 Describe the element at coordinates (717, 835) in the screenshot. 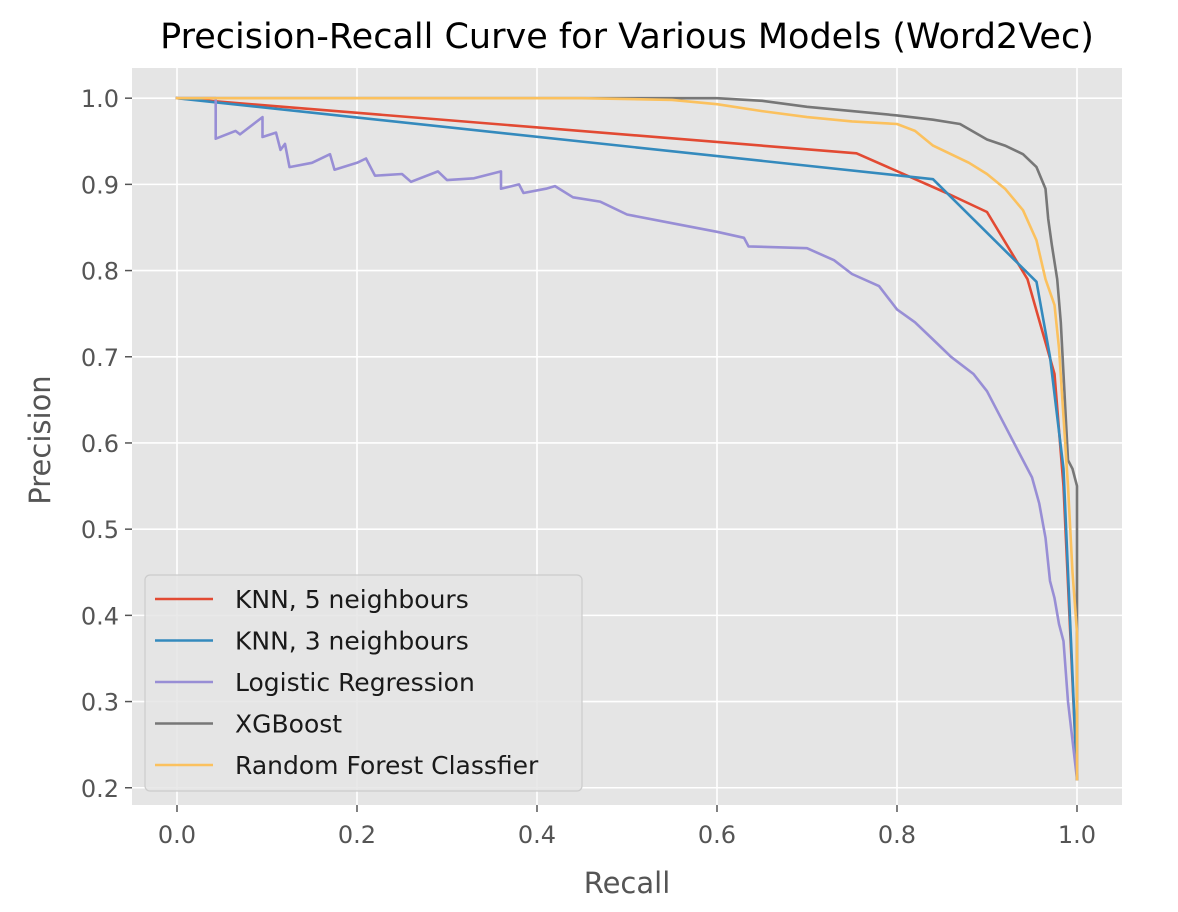

I see `x-tick-label: 0.6` at that location.